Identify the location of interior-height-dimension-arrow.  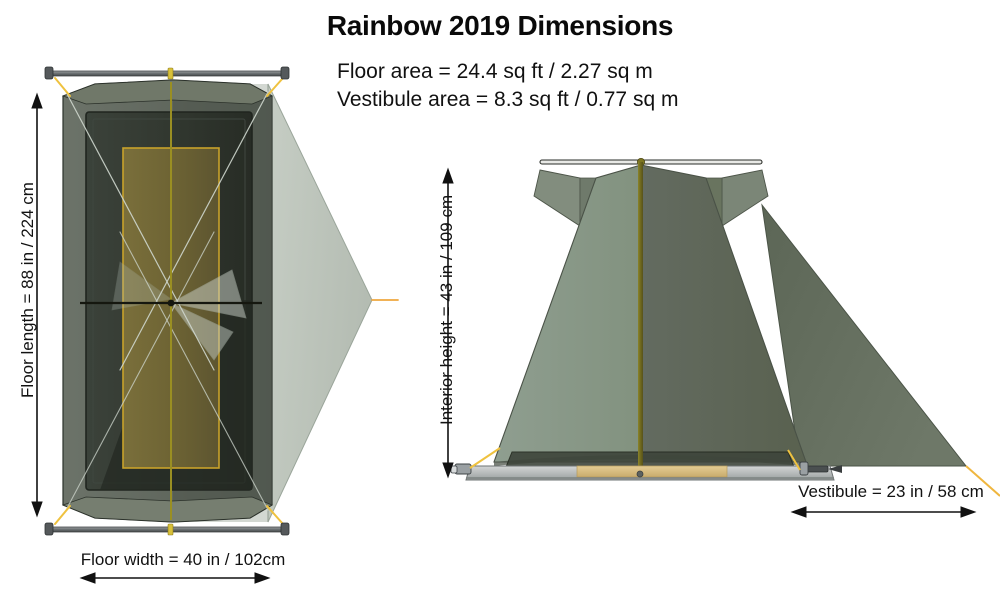
(448, 323).